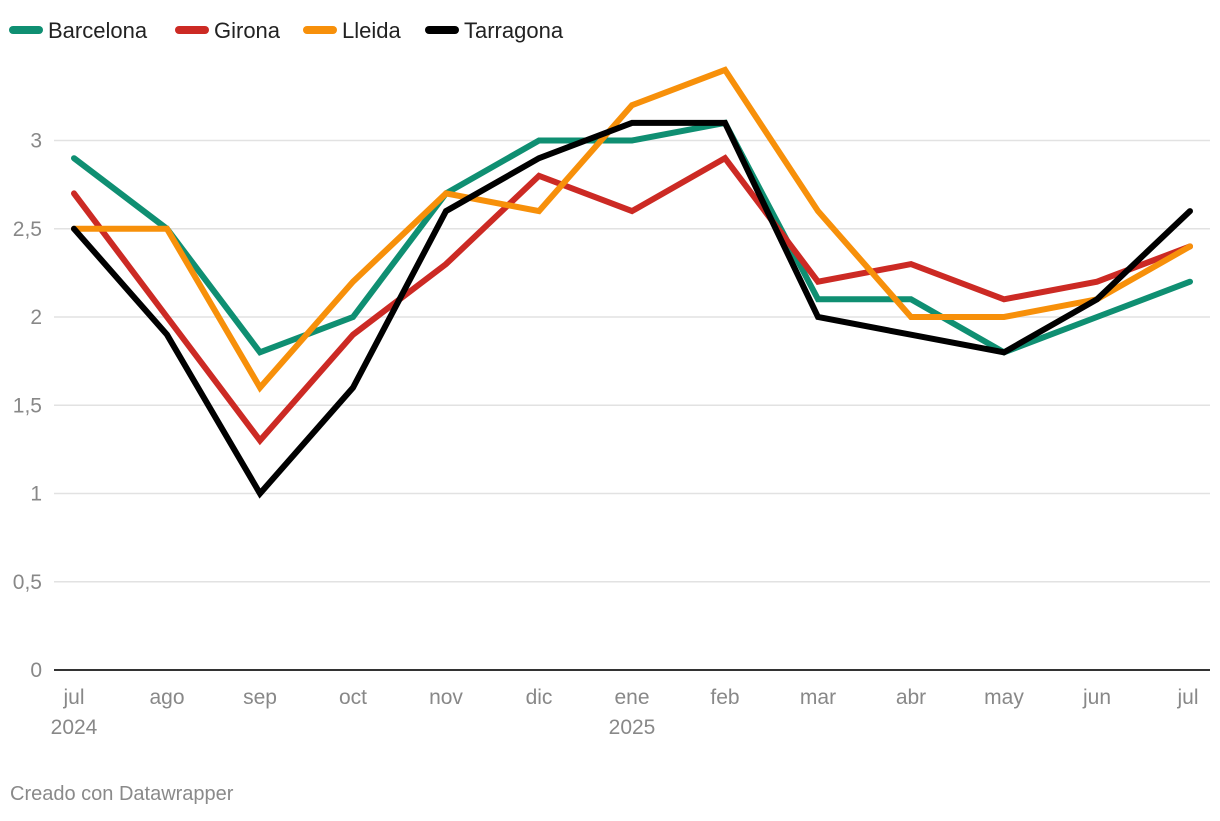  Describe the element at coordinates (247, 30) in the screenshot. I see `legend-label: Girona` at that location.